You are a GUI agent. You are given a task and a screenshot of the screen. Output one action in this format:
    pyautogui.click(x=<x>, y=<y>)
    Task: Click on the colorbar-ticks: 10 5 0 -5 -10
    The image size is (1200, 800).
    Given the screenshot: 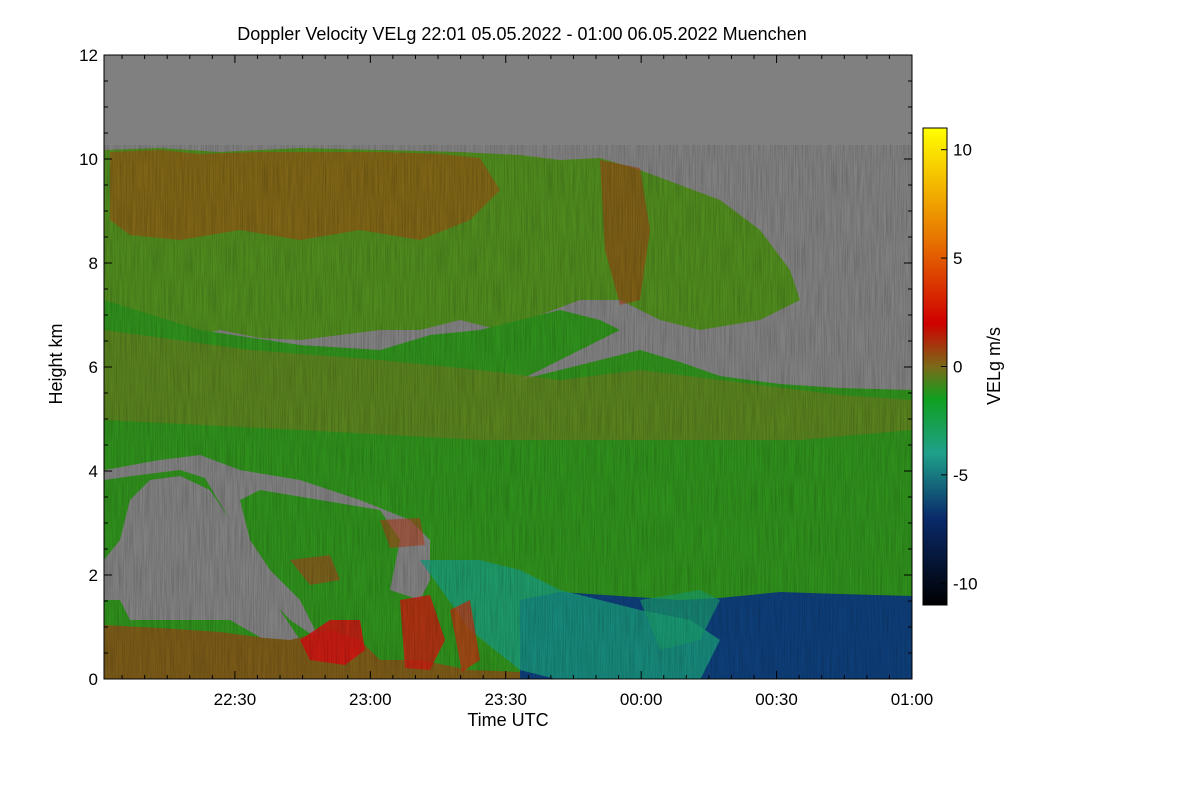 What is the action you would take?
    pyautogui.click(x=959, y=367)
    